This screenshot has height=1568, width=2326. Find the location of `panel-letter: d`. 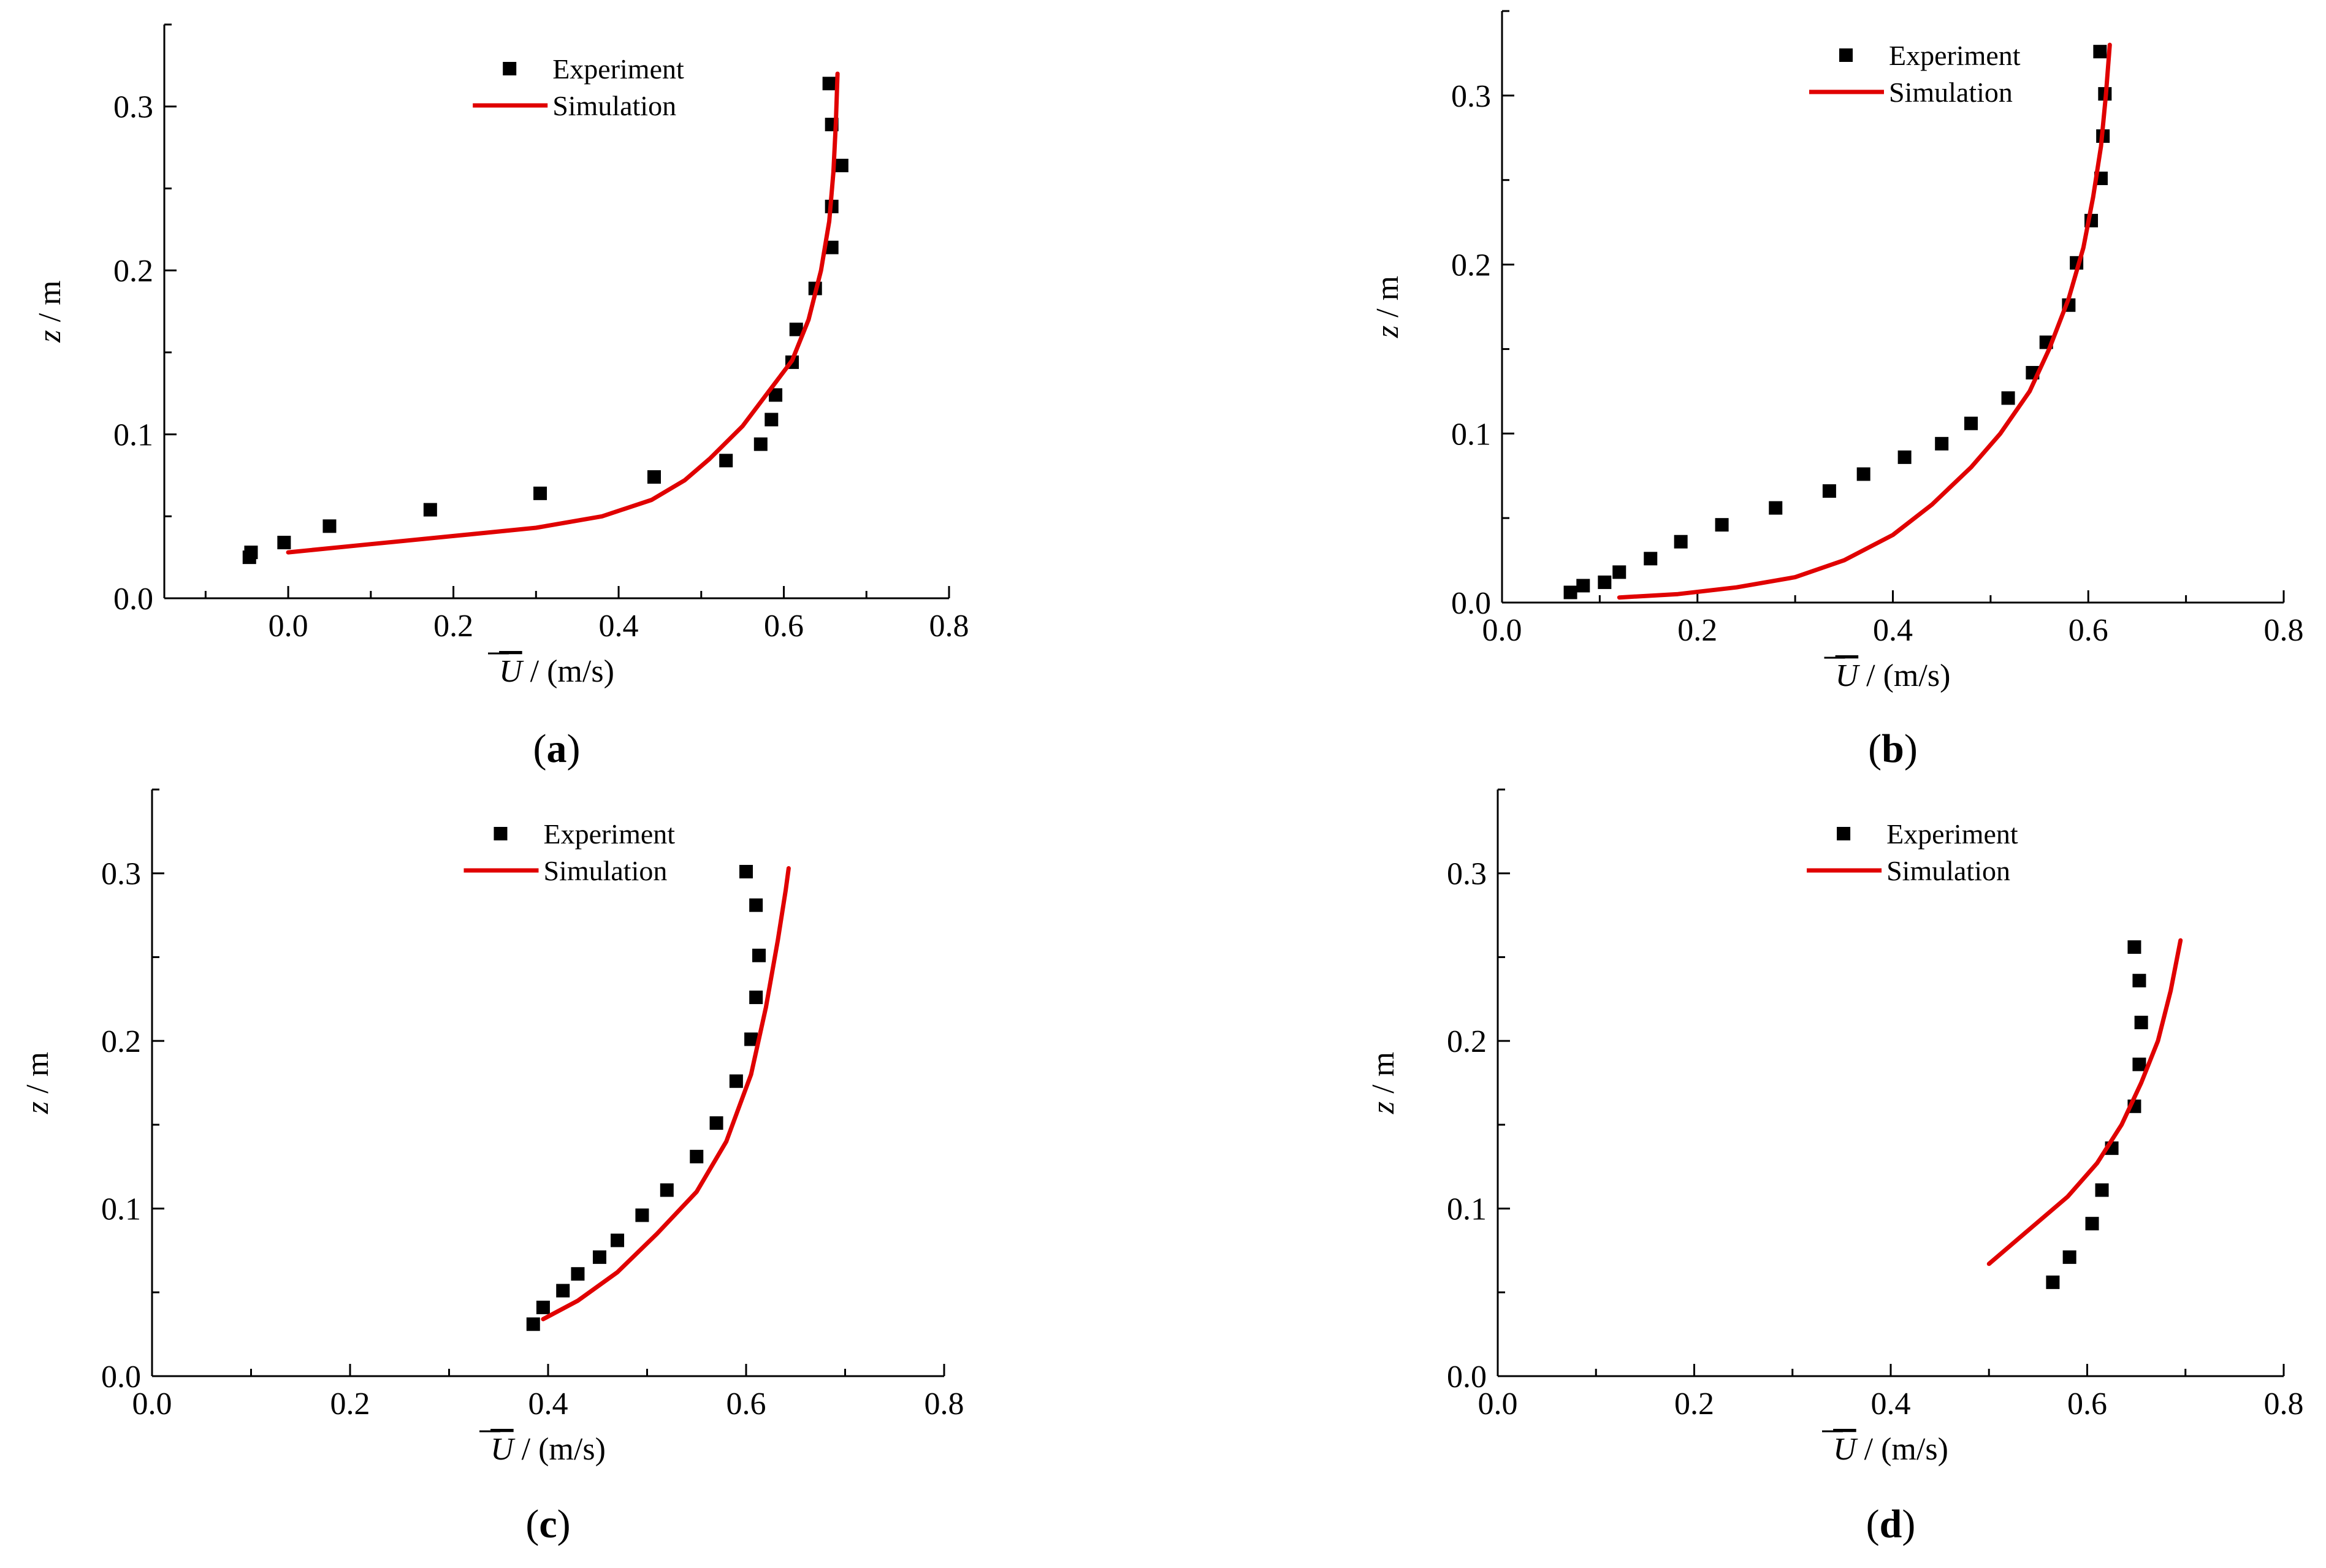

panel-letter: d is located at coordinates (1891, 1525).